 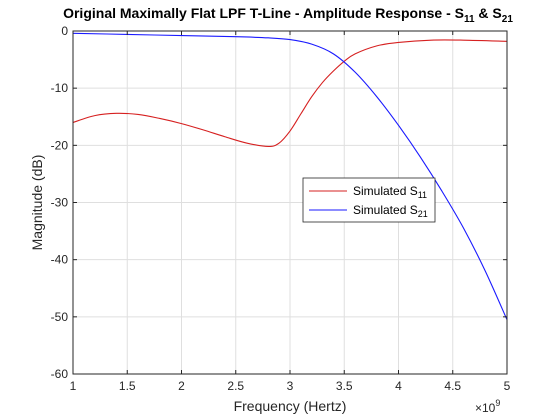 What do you see at coordinates (60, 317) in the screenshot?
I see `y-tick-label: -50` at bounding box center [60, 317].